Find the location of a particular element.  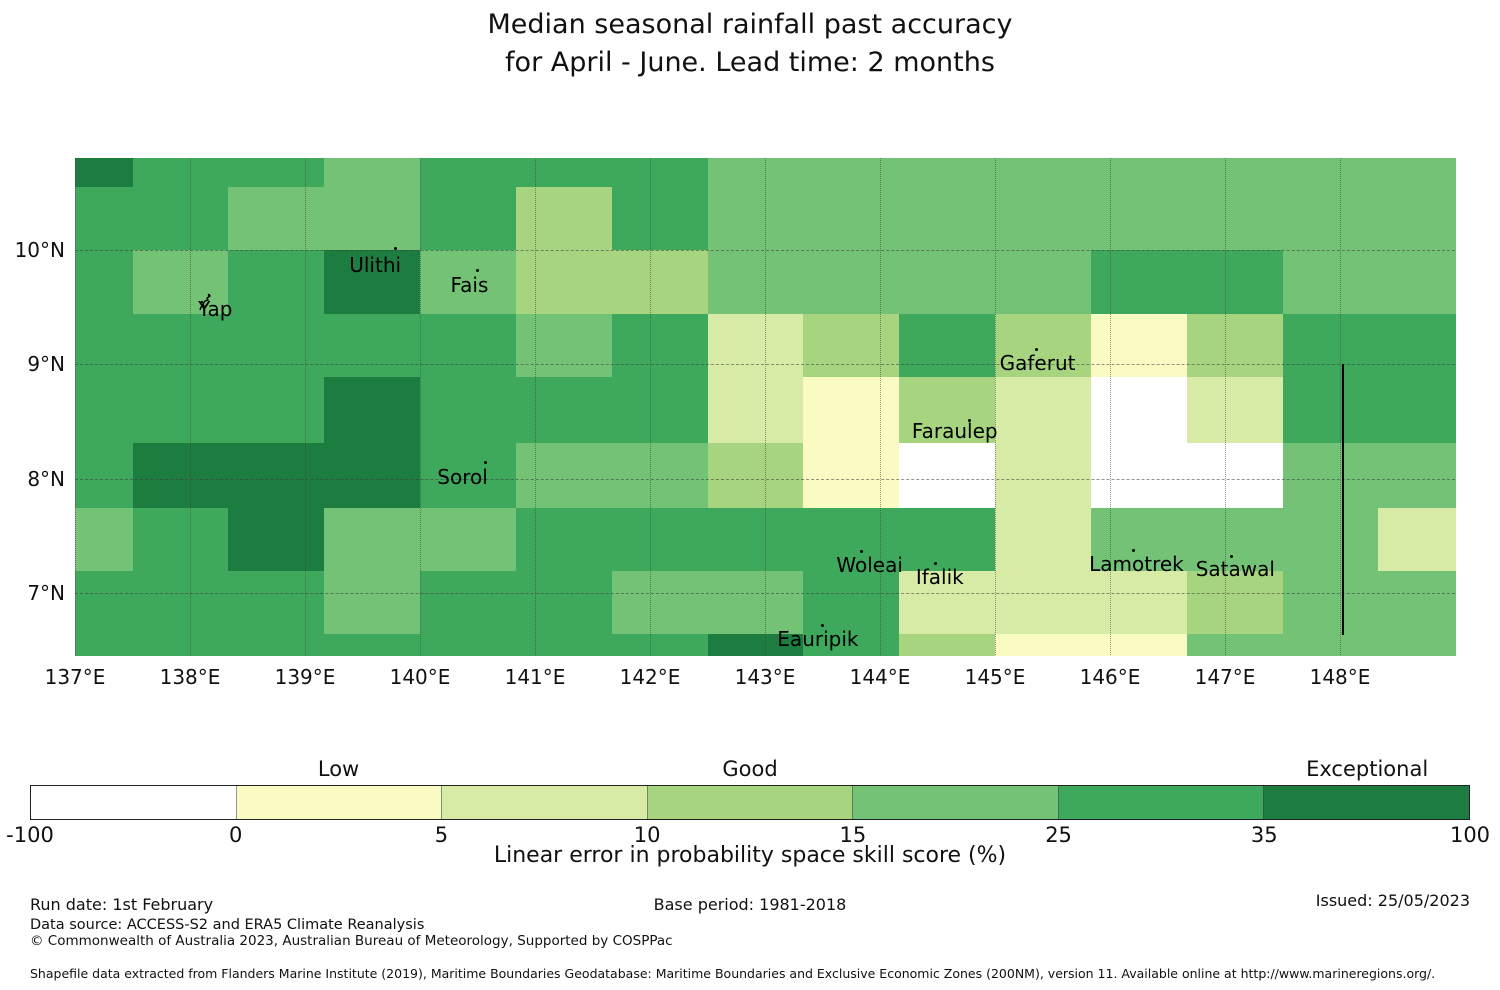

colorbar-category-label: Good is located at coordinates (750, 769).